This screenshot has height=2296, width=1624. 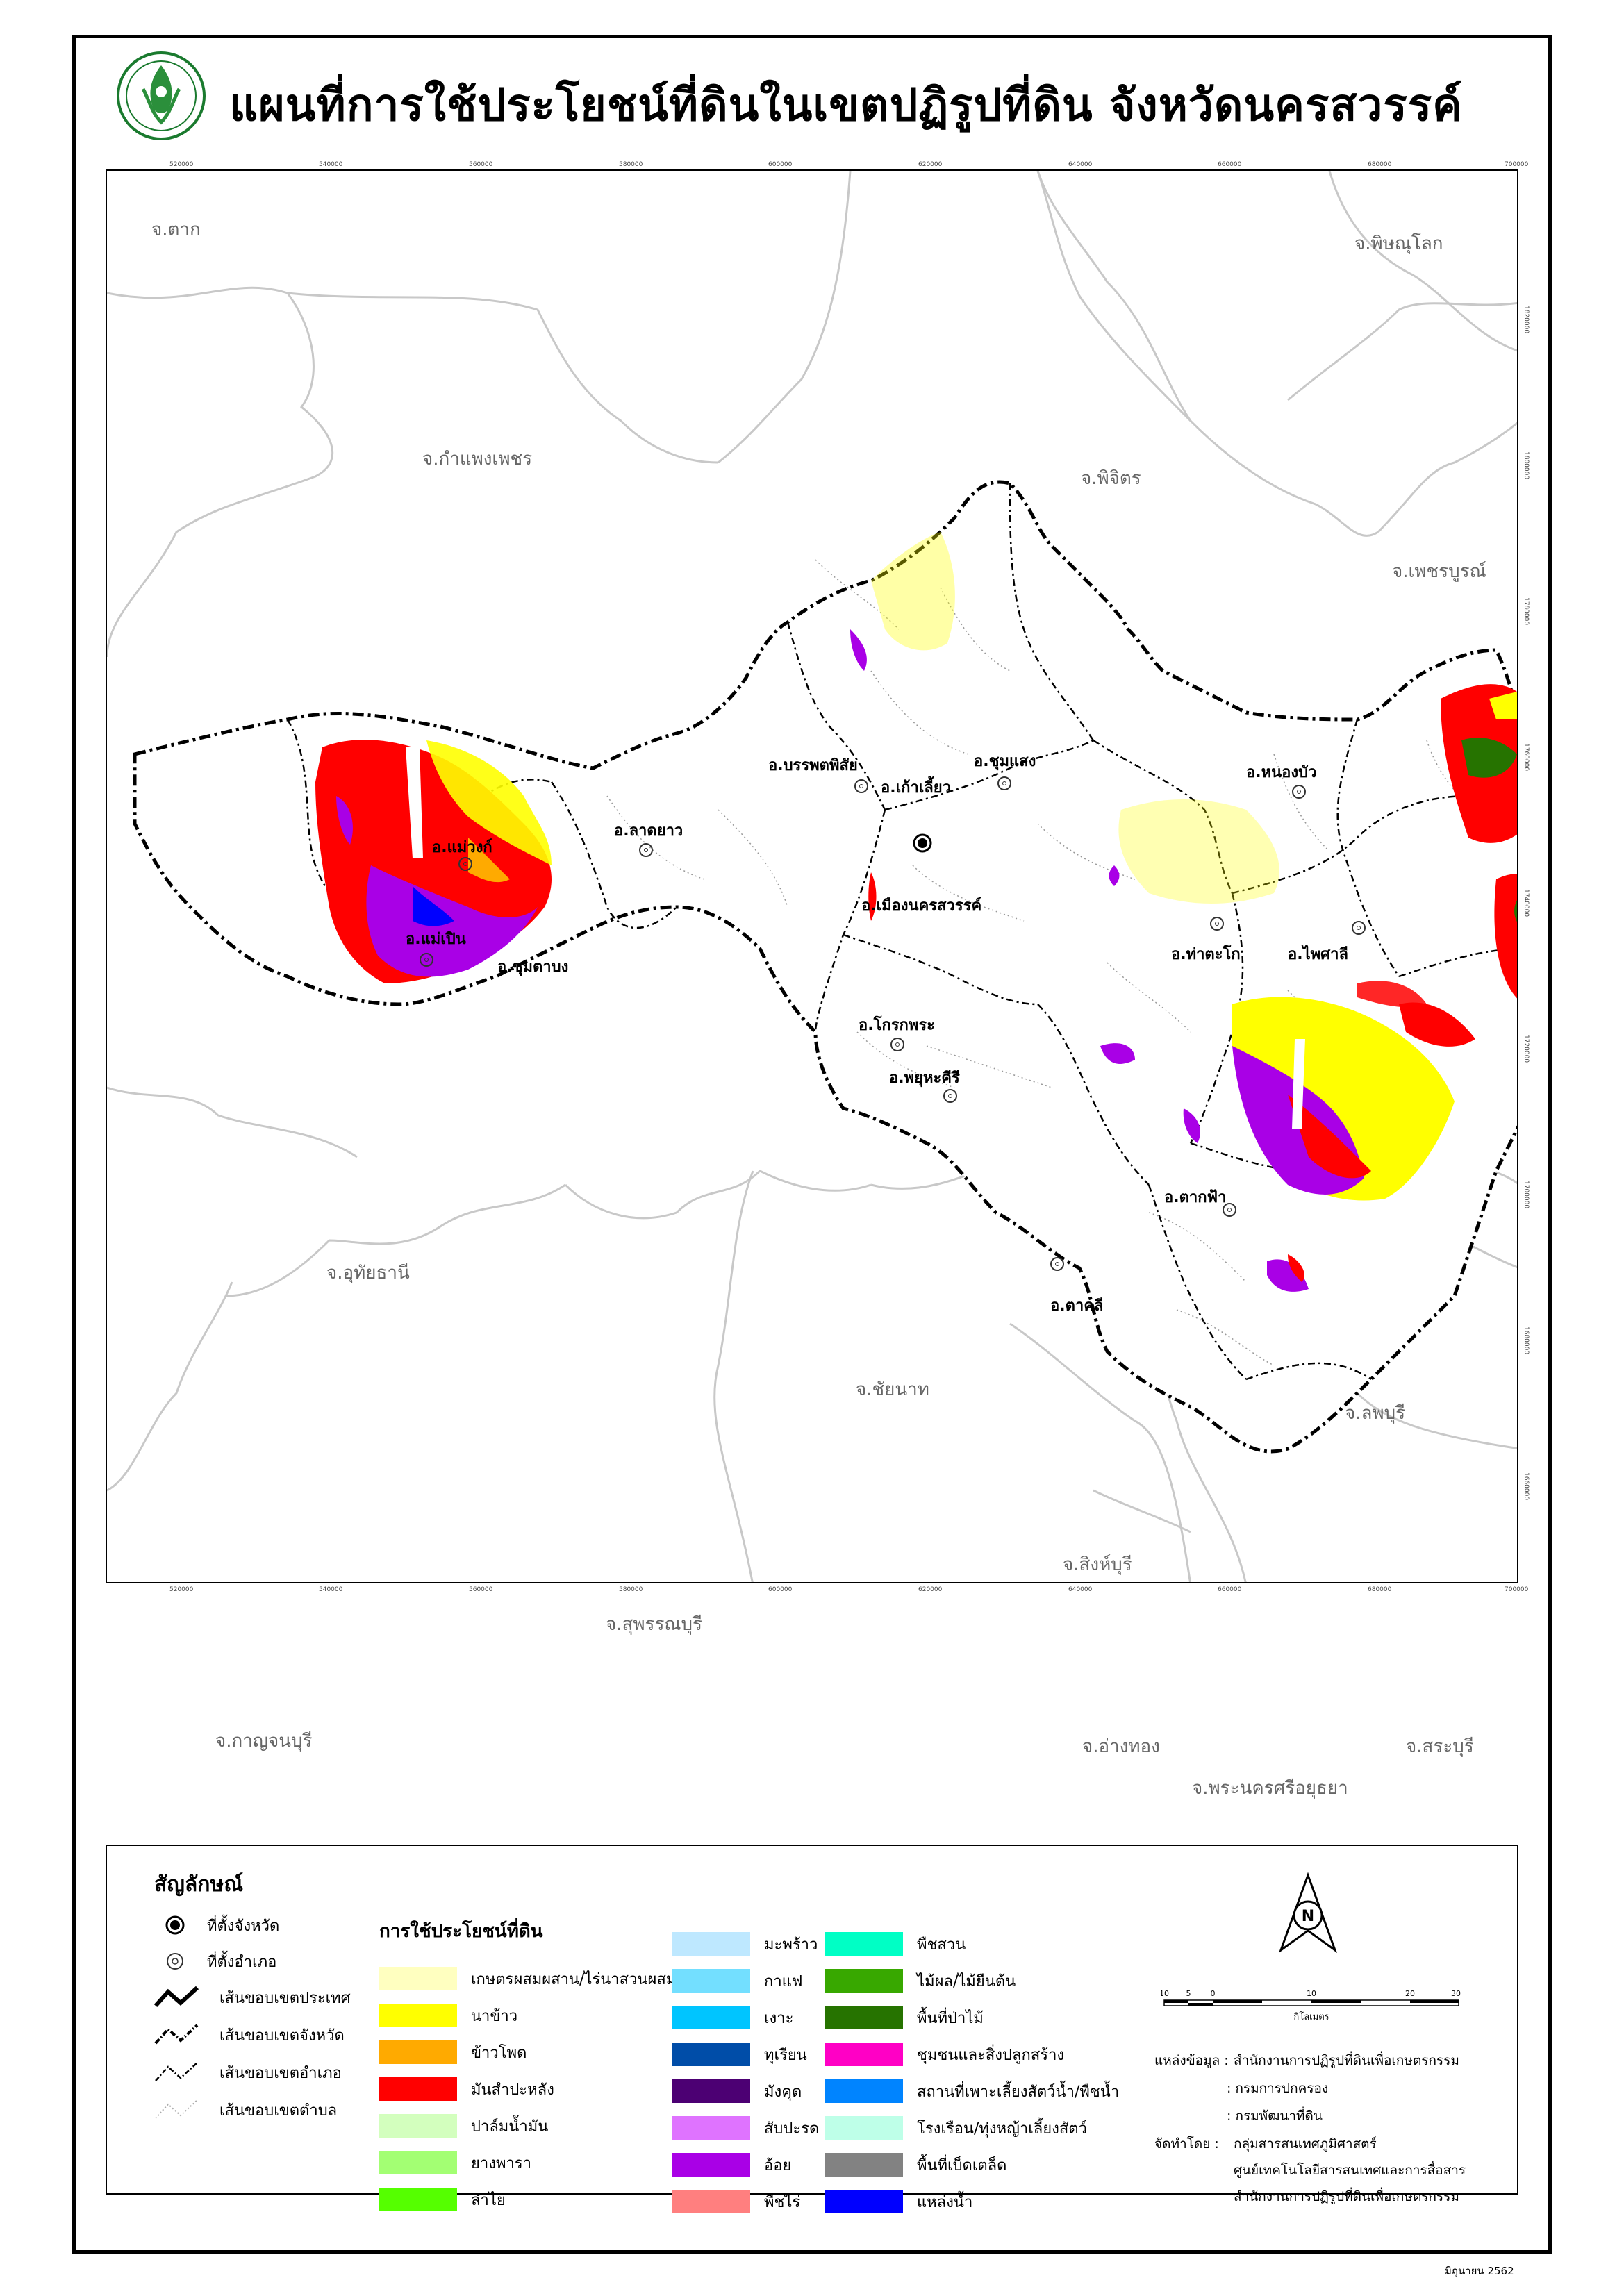 I want to click on source-data-line: : กรมการปกครอง, so click(x=1278, y=2089).